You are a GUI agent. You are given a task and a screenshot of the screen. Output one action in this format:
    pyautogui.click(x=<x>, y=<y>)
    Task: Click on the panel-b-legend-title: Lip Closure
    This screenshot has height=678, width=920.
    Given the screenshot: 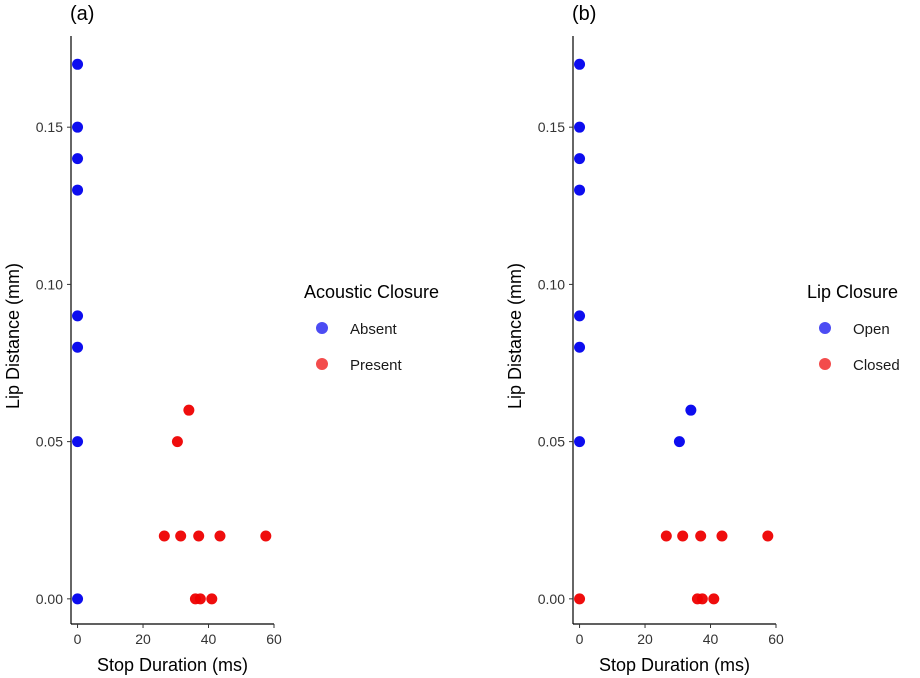 What is the action you would take?
    pyautogui.click(x=852, y=292)
    